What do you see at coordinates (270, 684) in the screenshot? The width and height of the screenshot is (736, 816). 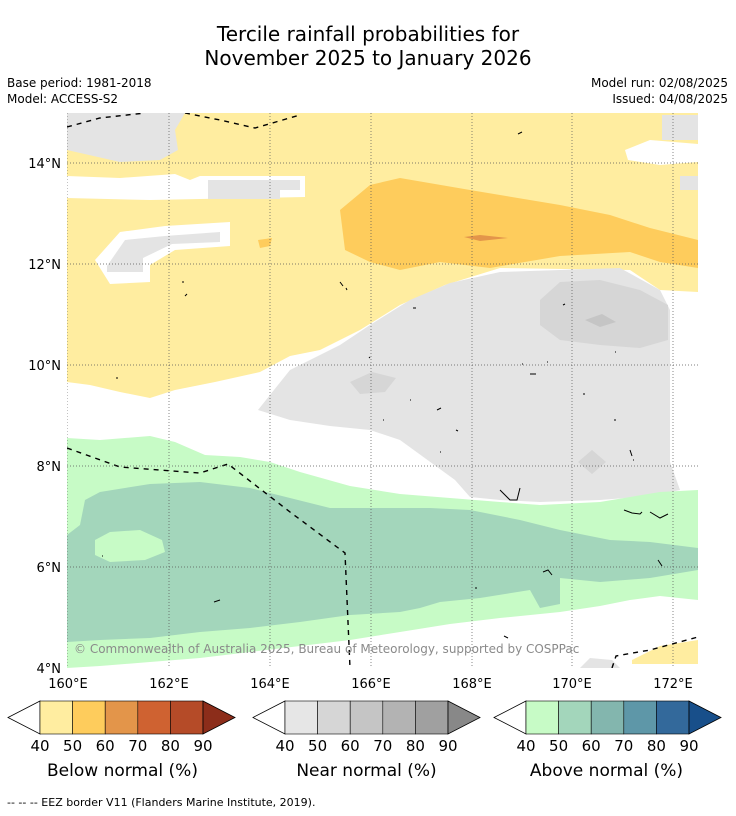 I see `lon-label: 164°E` at bounding box center [270, 684].